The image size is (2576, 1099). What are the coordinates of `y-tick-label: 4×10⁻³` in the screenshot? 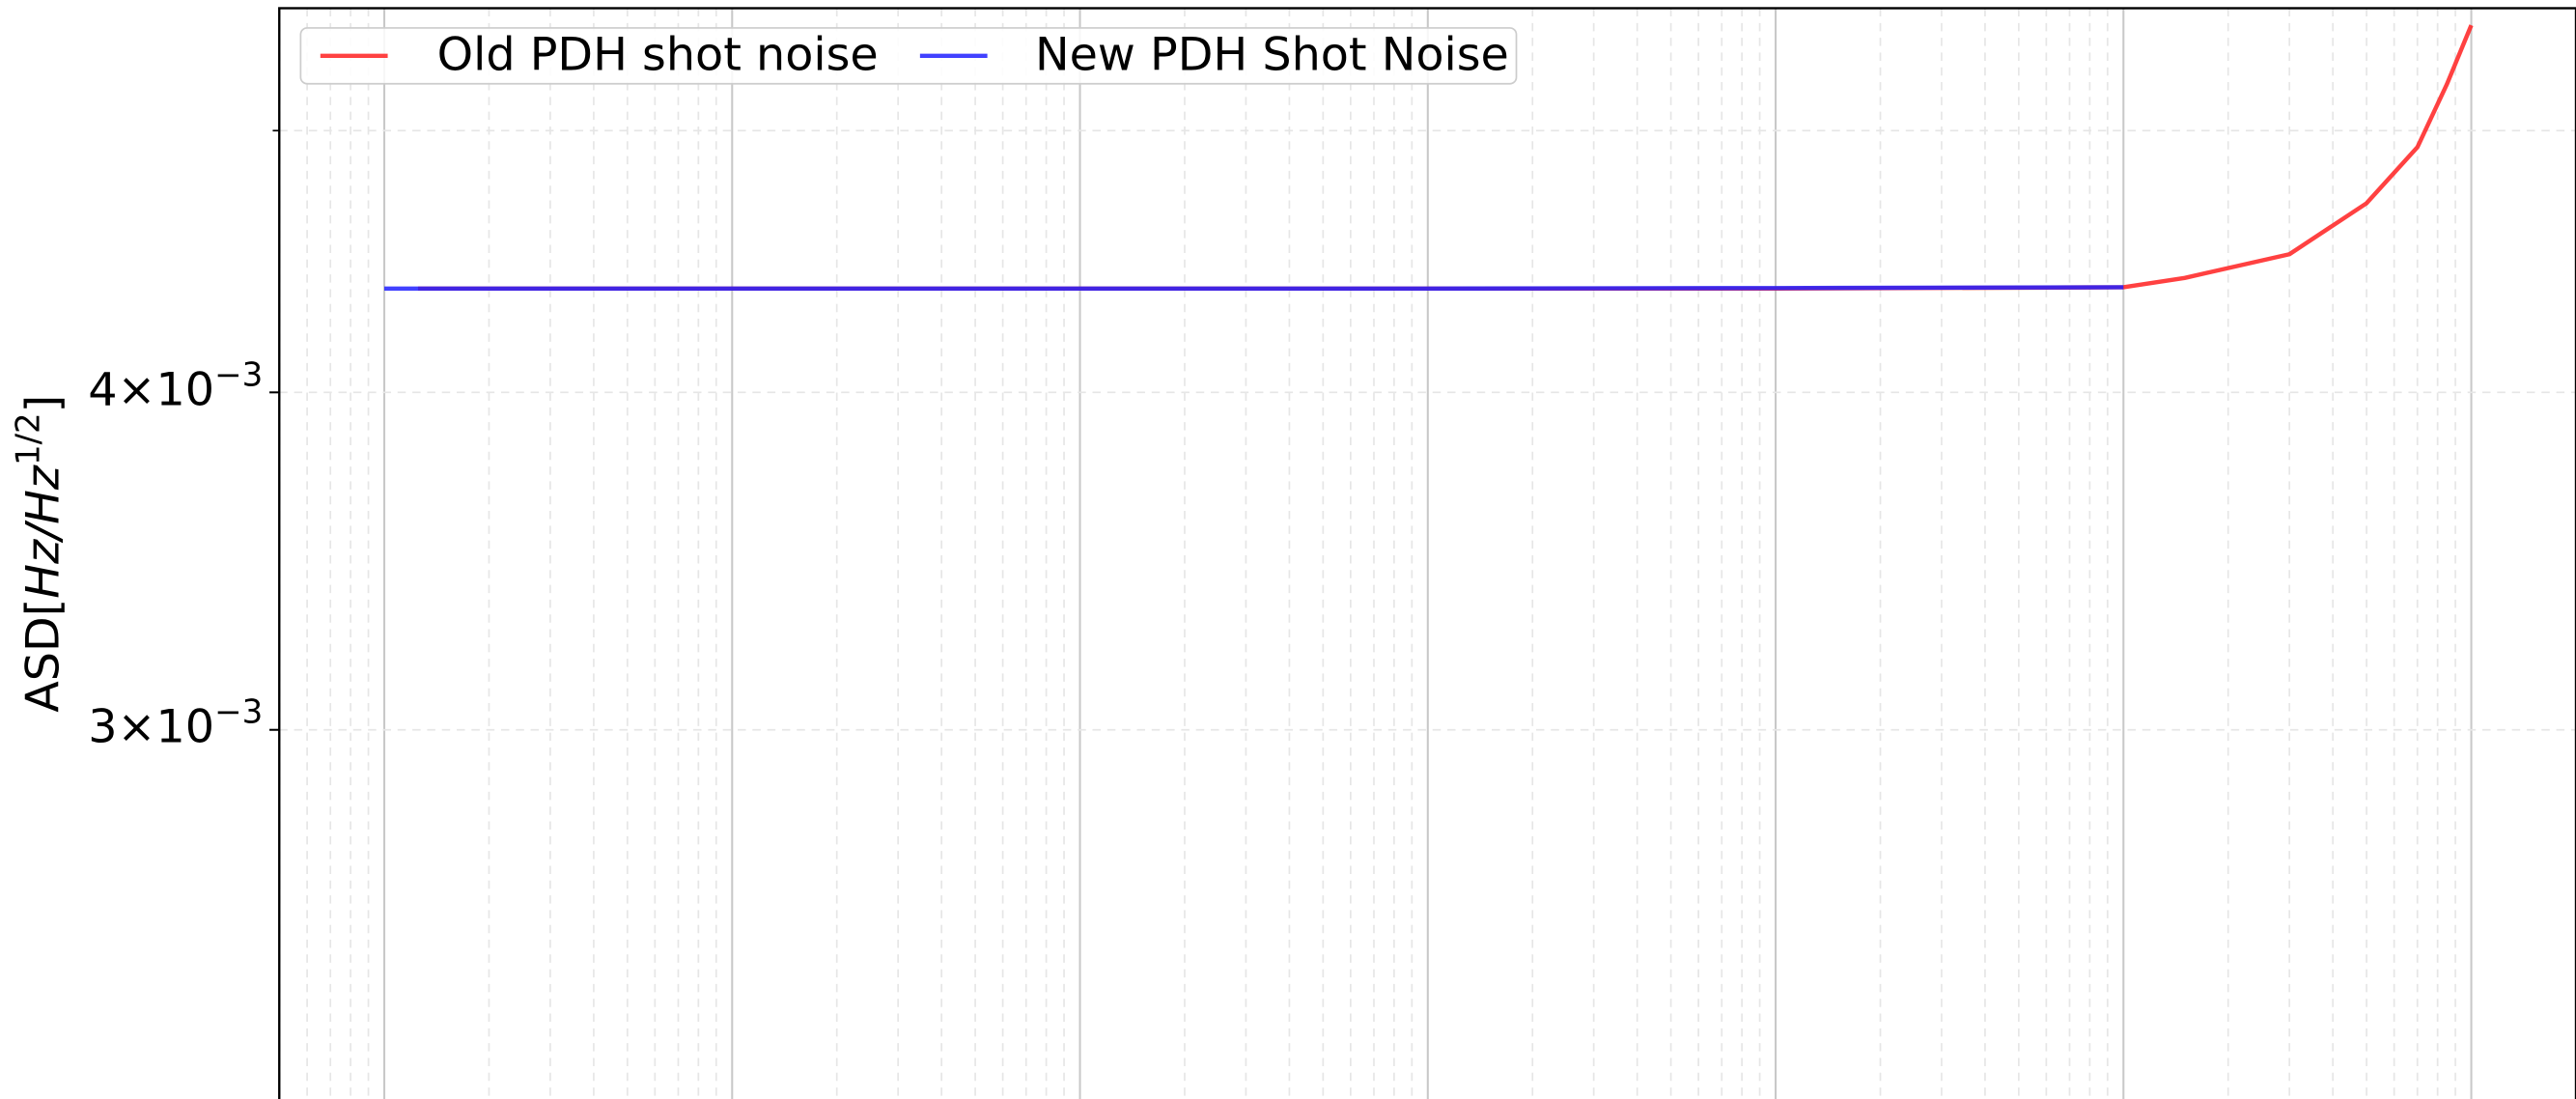 It's located at (176, 386).